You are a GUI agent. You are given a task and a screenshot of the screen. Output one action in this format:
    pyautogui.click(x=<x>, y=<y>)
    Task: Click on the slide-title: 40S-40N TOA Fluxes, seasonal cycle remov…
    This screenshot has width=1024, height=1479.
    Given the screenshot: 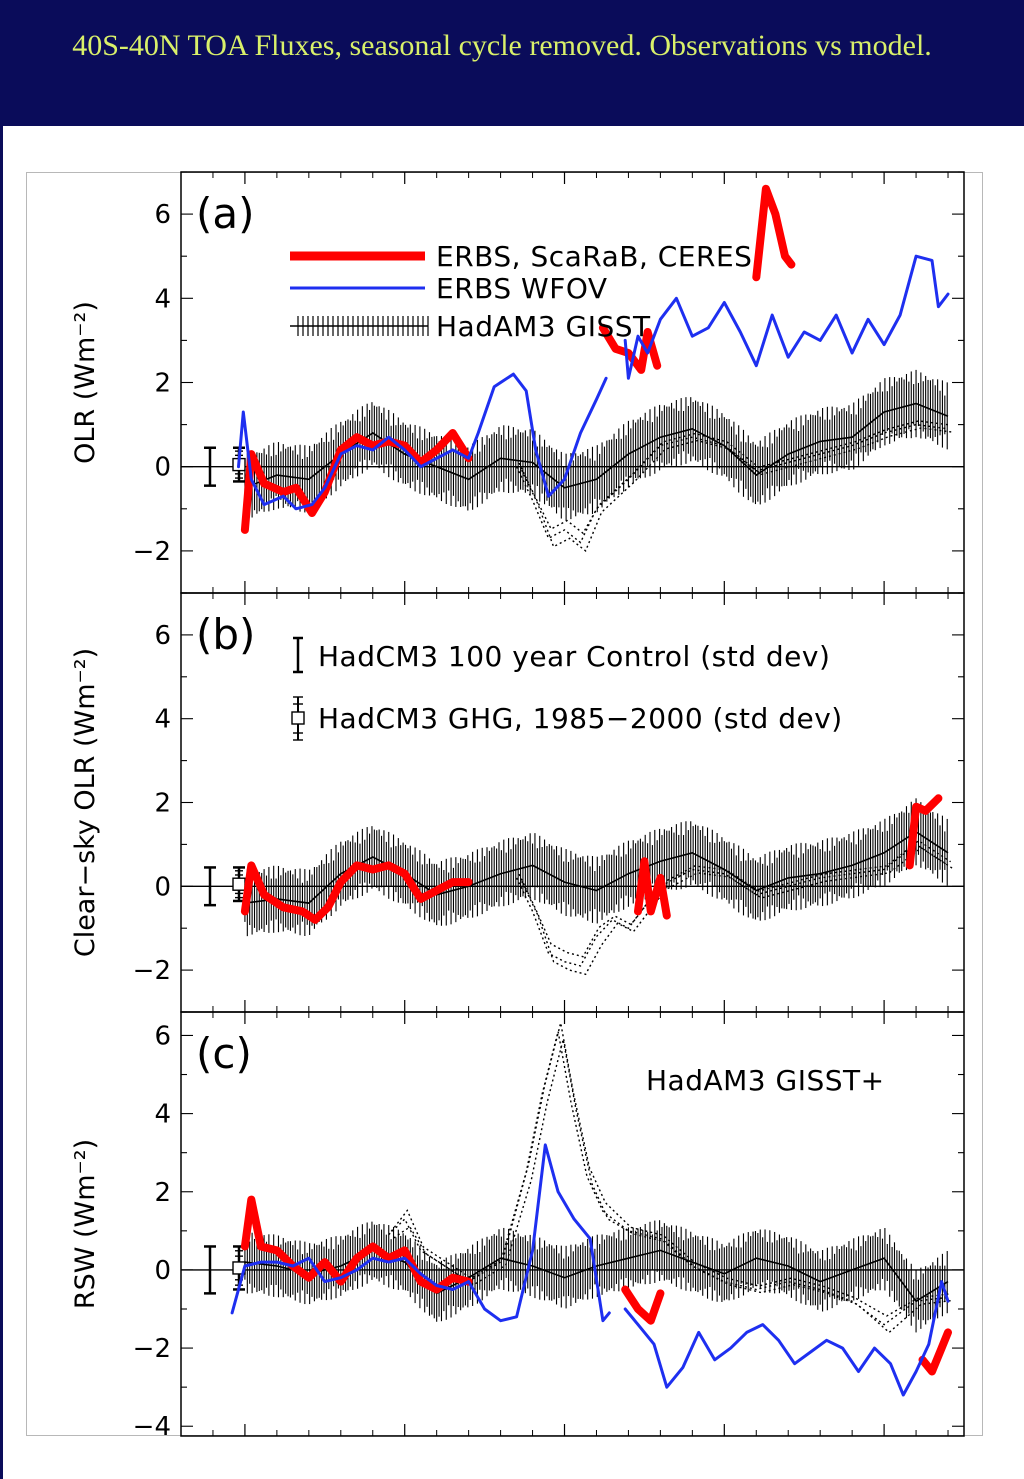 What is the action you would take?
    pyautogui.click(x=502, y=45)
    